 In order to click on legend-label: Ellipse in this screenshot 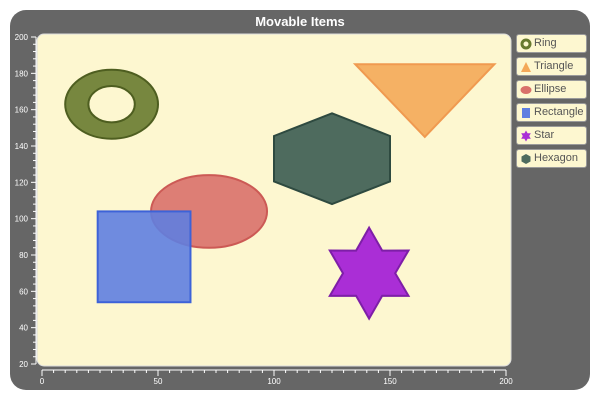, I will do `click(550, 89)`.